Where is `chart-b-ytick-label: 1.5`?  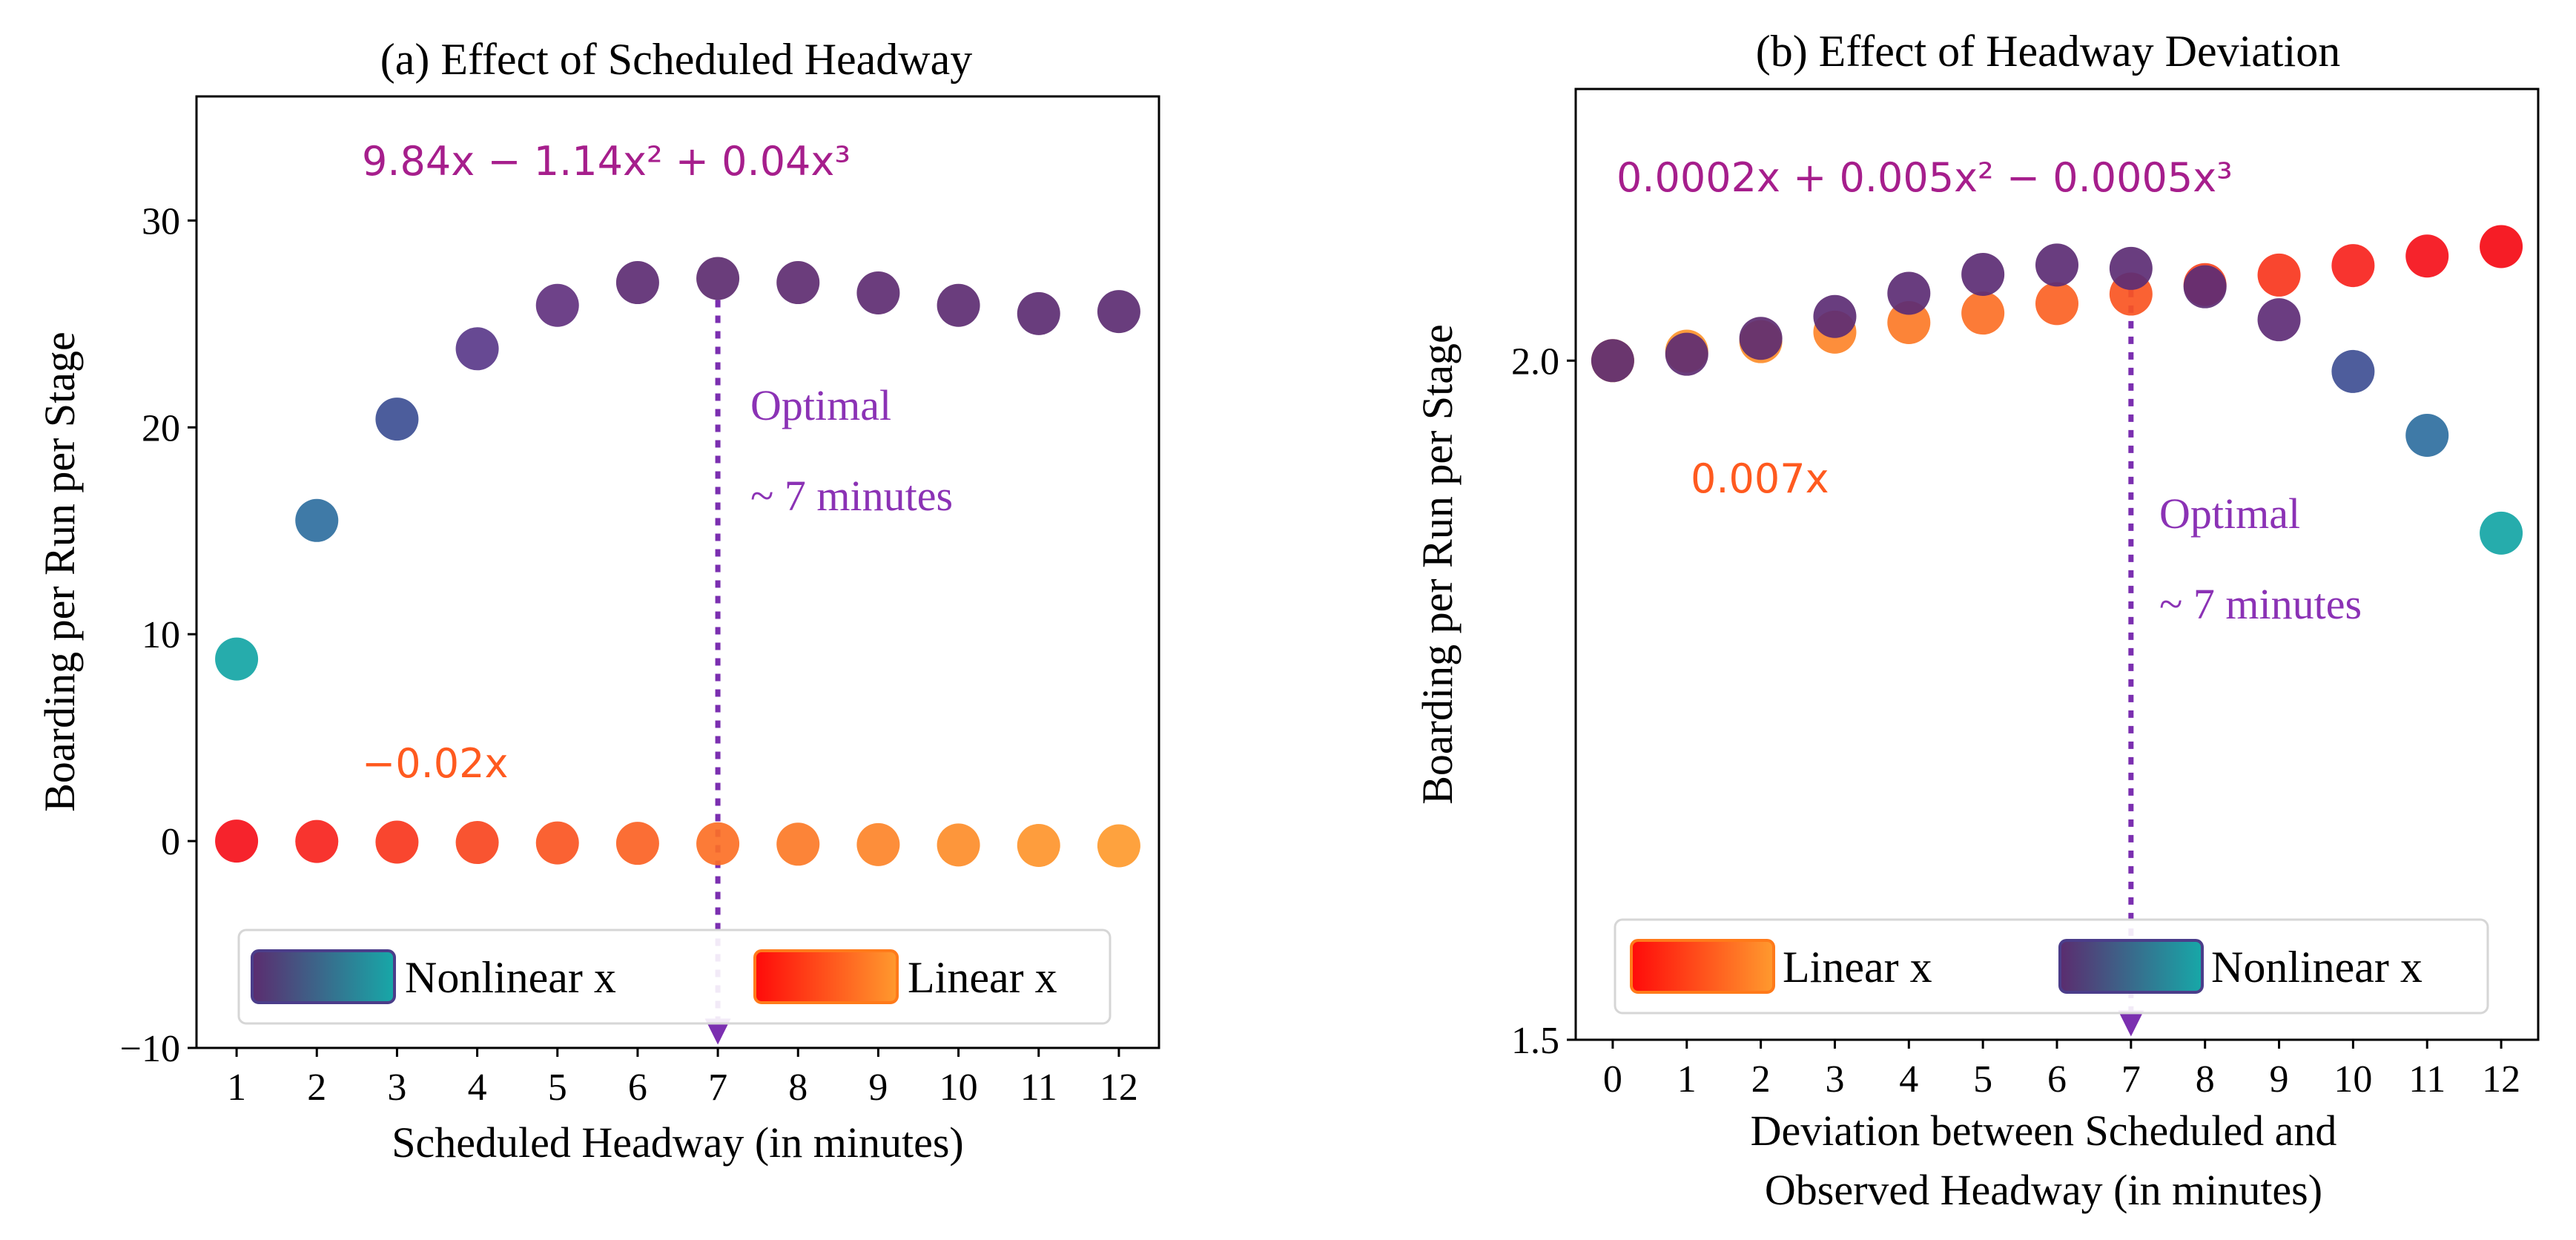 chart-b-ytick-label: 1.5 is located at coordinates (1535, 1041).